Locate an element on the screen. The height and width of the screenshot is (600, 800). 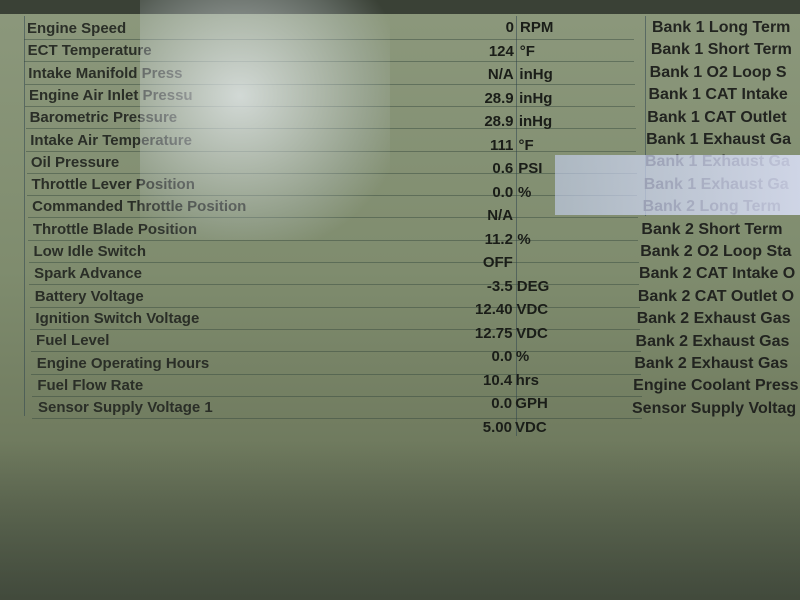
parameter-label: Sensor Supply Voltage 1 is located at coordinates (125, 408).